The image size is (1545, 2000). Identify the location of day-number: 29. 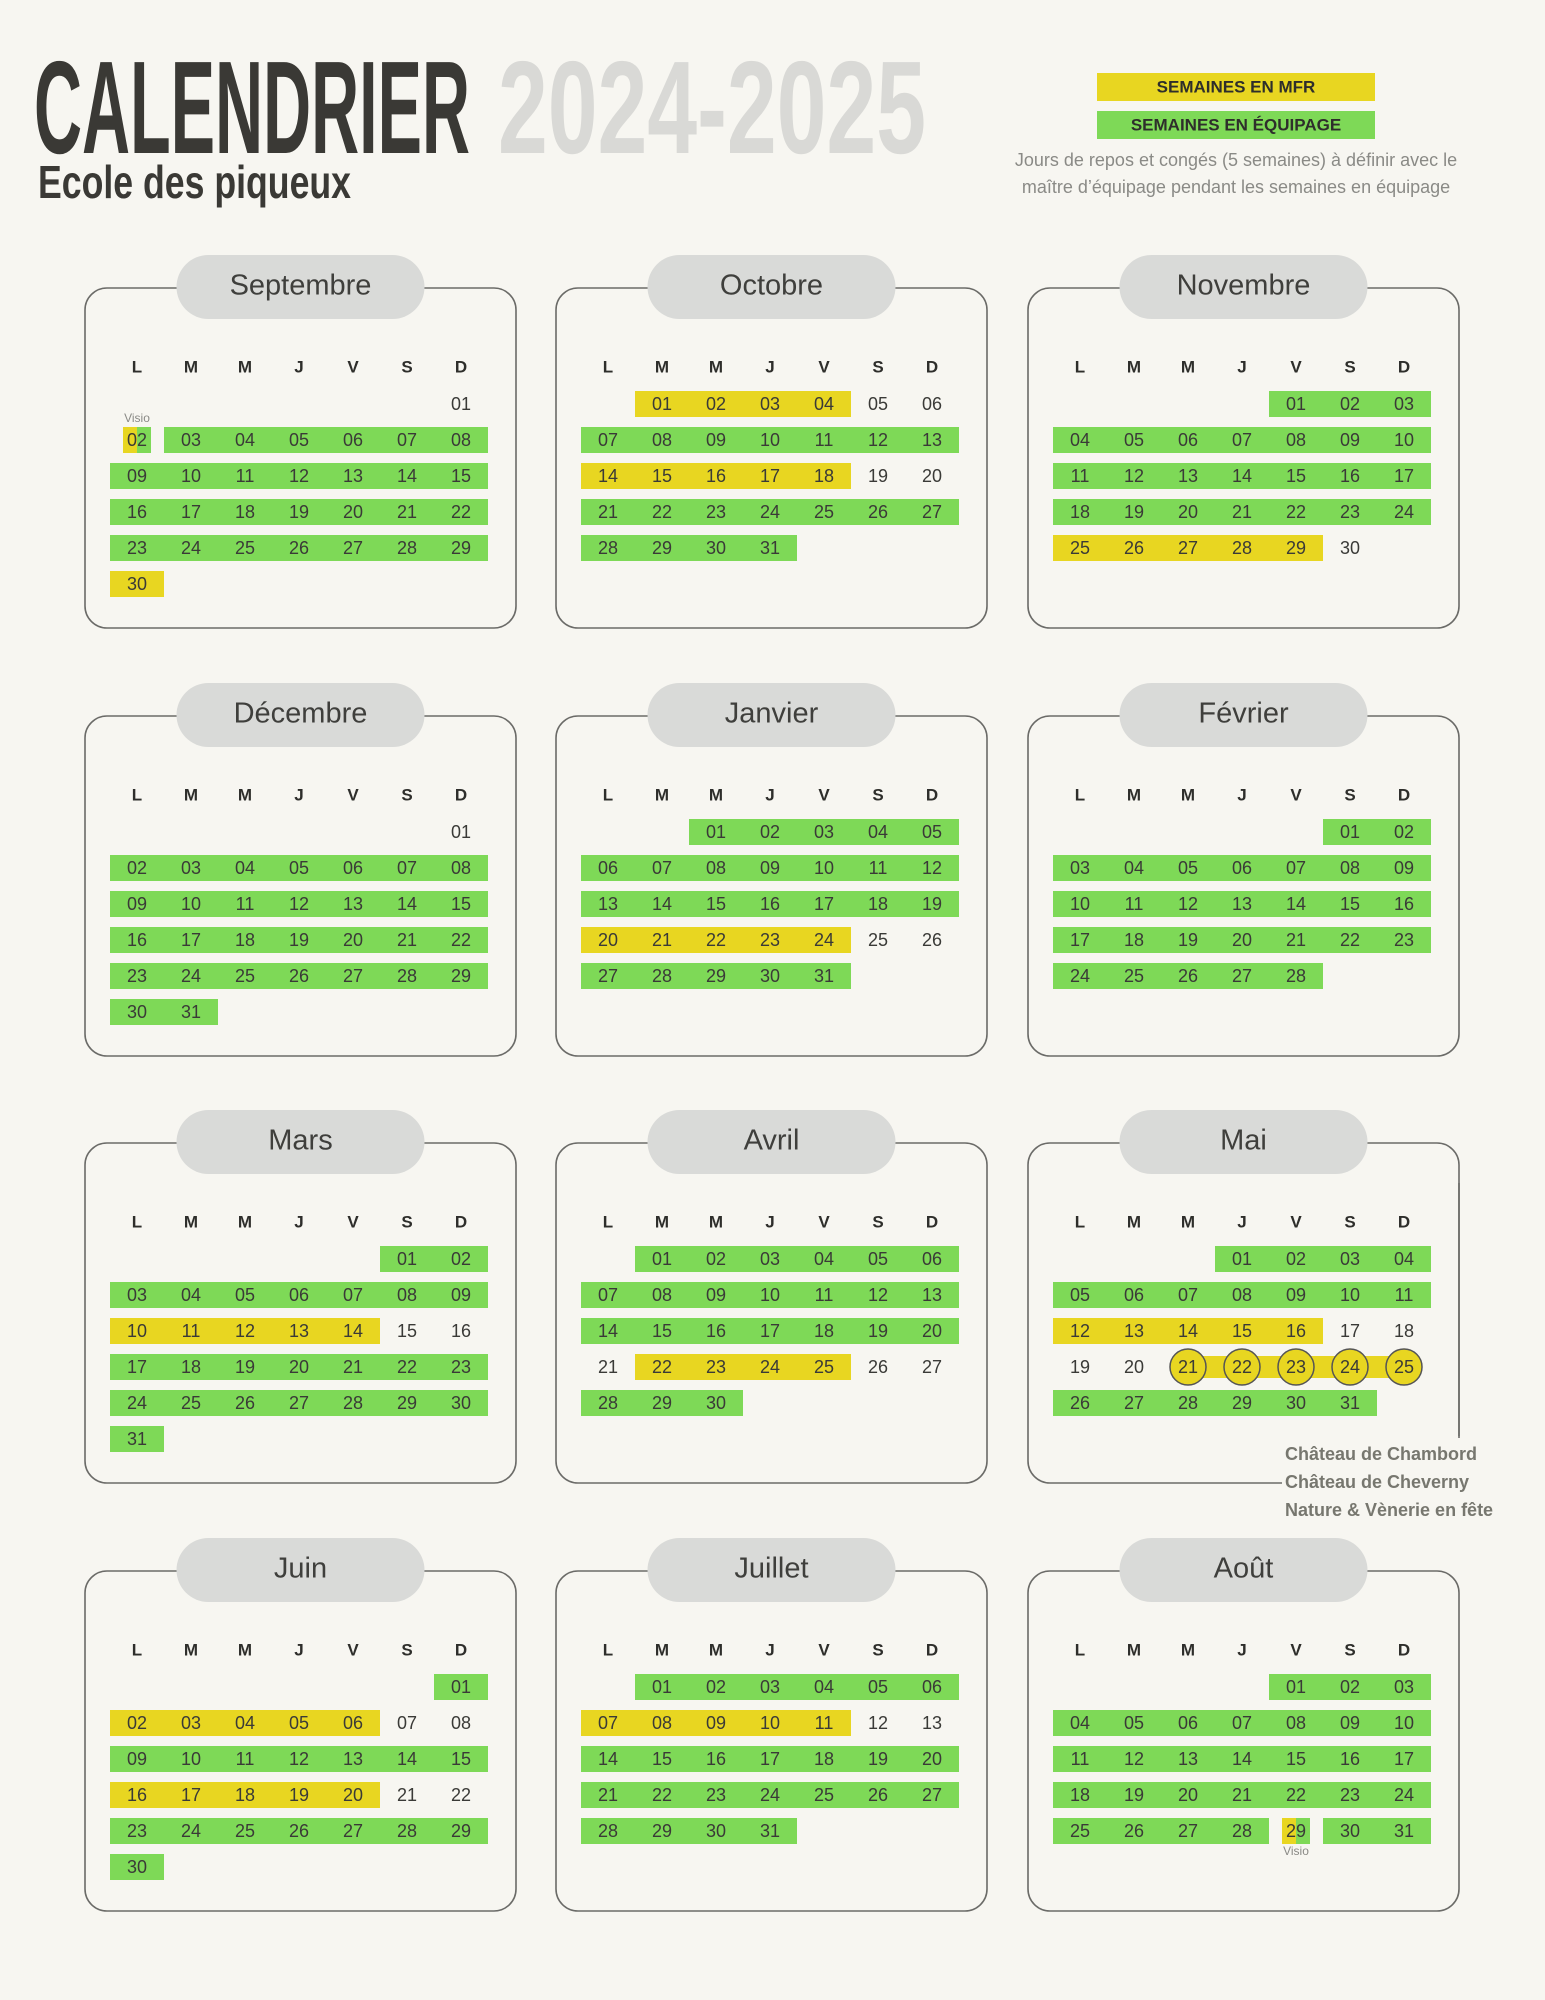
(461, 548).